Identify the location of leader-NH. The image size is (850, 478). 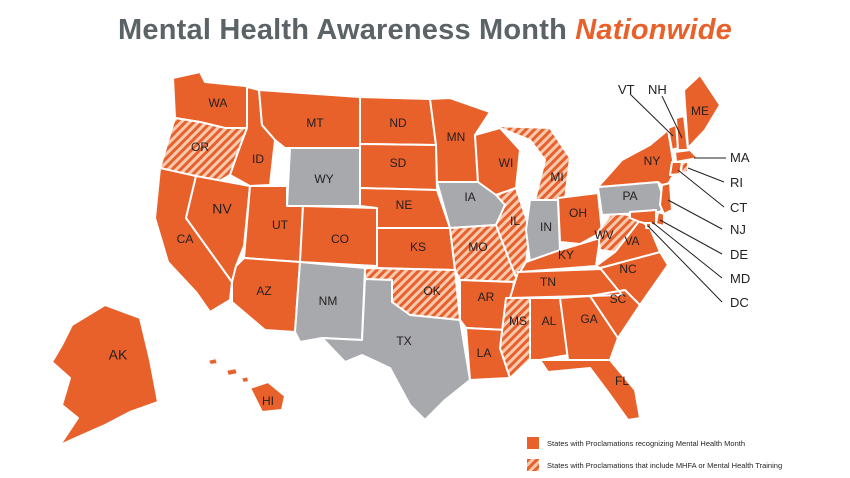
(672, 117).